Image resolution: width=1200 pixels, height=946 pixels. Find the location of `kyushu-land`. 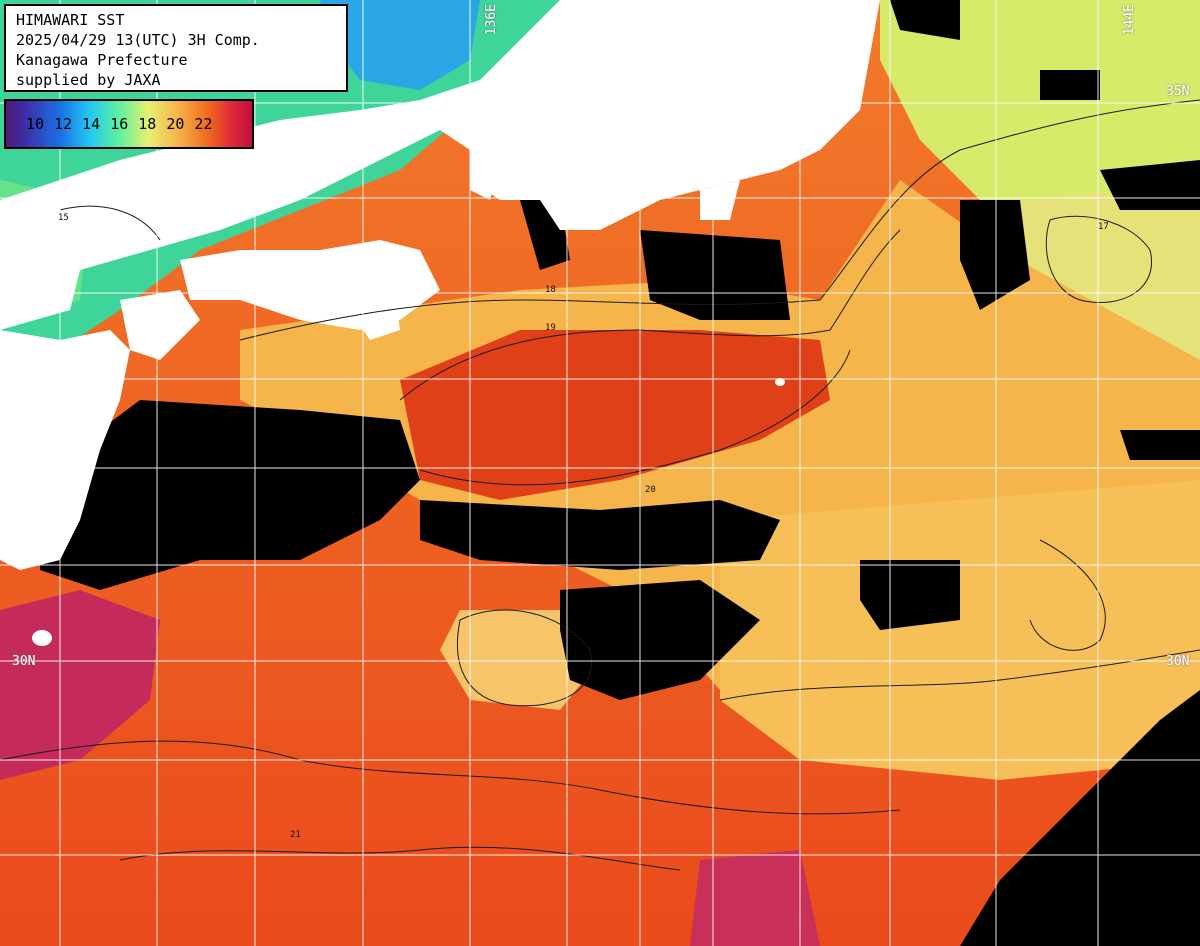

kyushu-land is located at coordinates (65, 450).